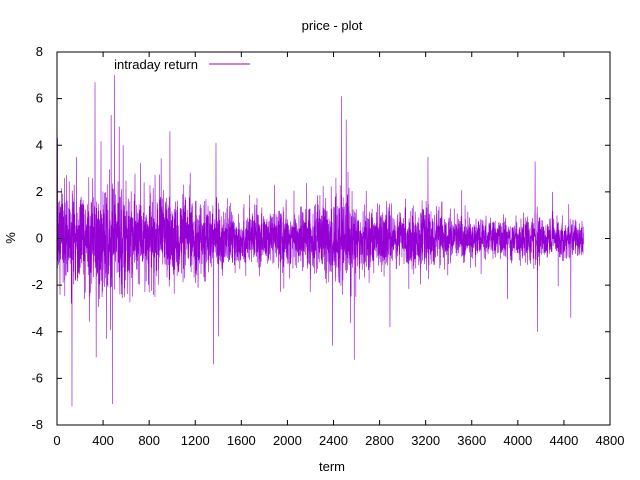 This screenshot has width=640, height=480. What do you see at coordinates (195, 440) in the screenshot?
I see `x-tick-label: 1200` at bounding box center [195, 440].